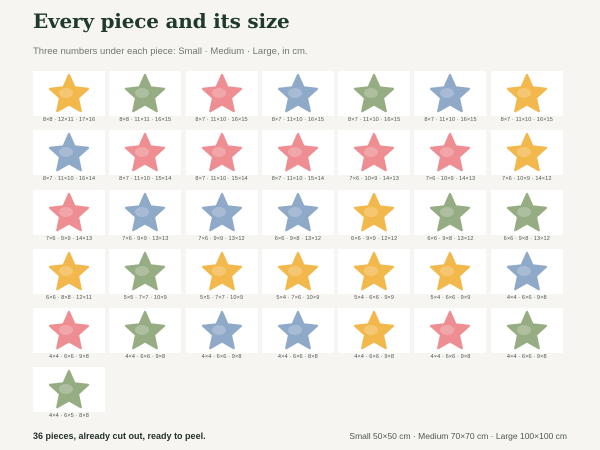 This screenshot has width=600, height=450. Describe the element at coordinates (450, 179) in the screenshot. I see `piece-size-label: 7×6 · 10×9 · 14×13` at that location.